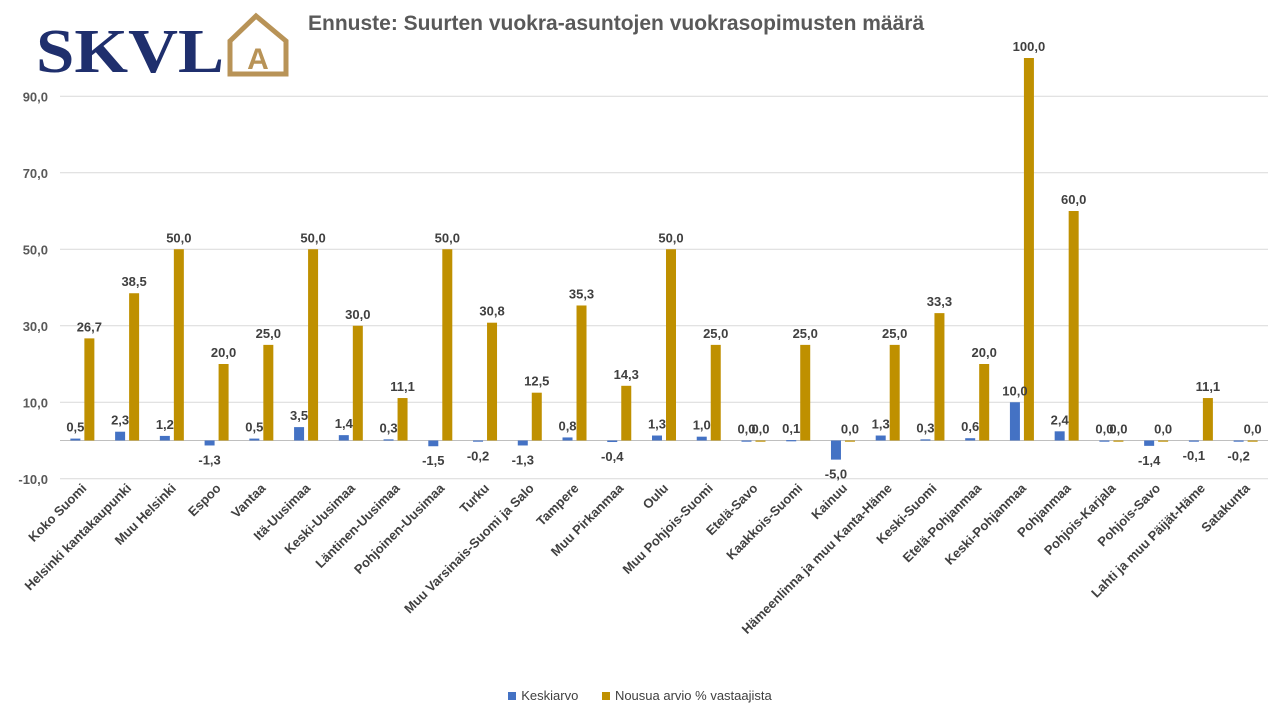 This screenshot has height=720, width=1280. Describe the element at coordinates (667, 529) in the screenshot. I see `category-label: Muu Pohjois-Suomi` at that location.